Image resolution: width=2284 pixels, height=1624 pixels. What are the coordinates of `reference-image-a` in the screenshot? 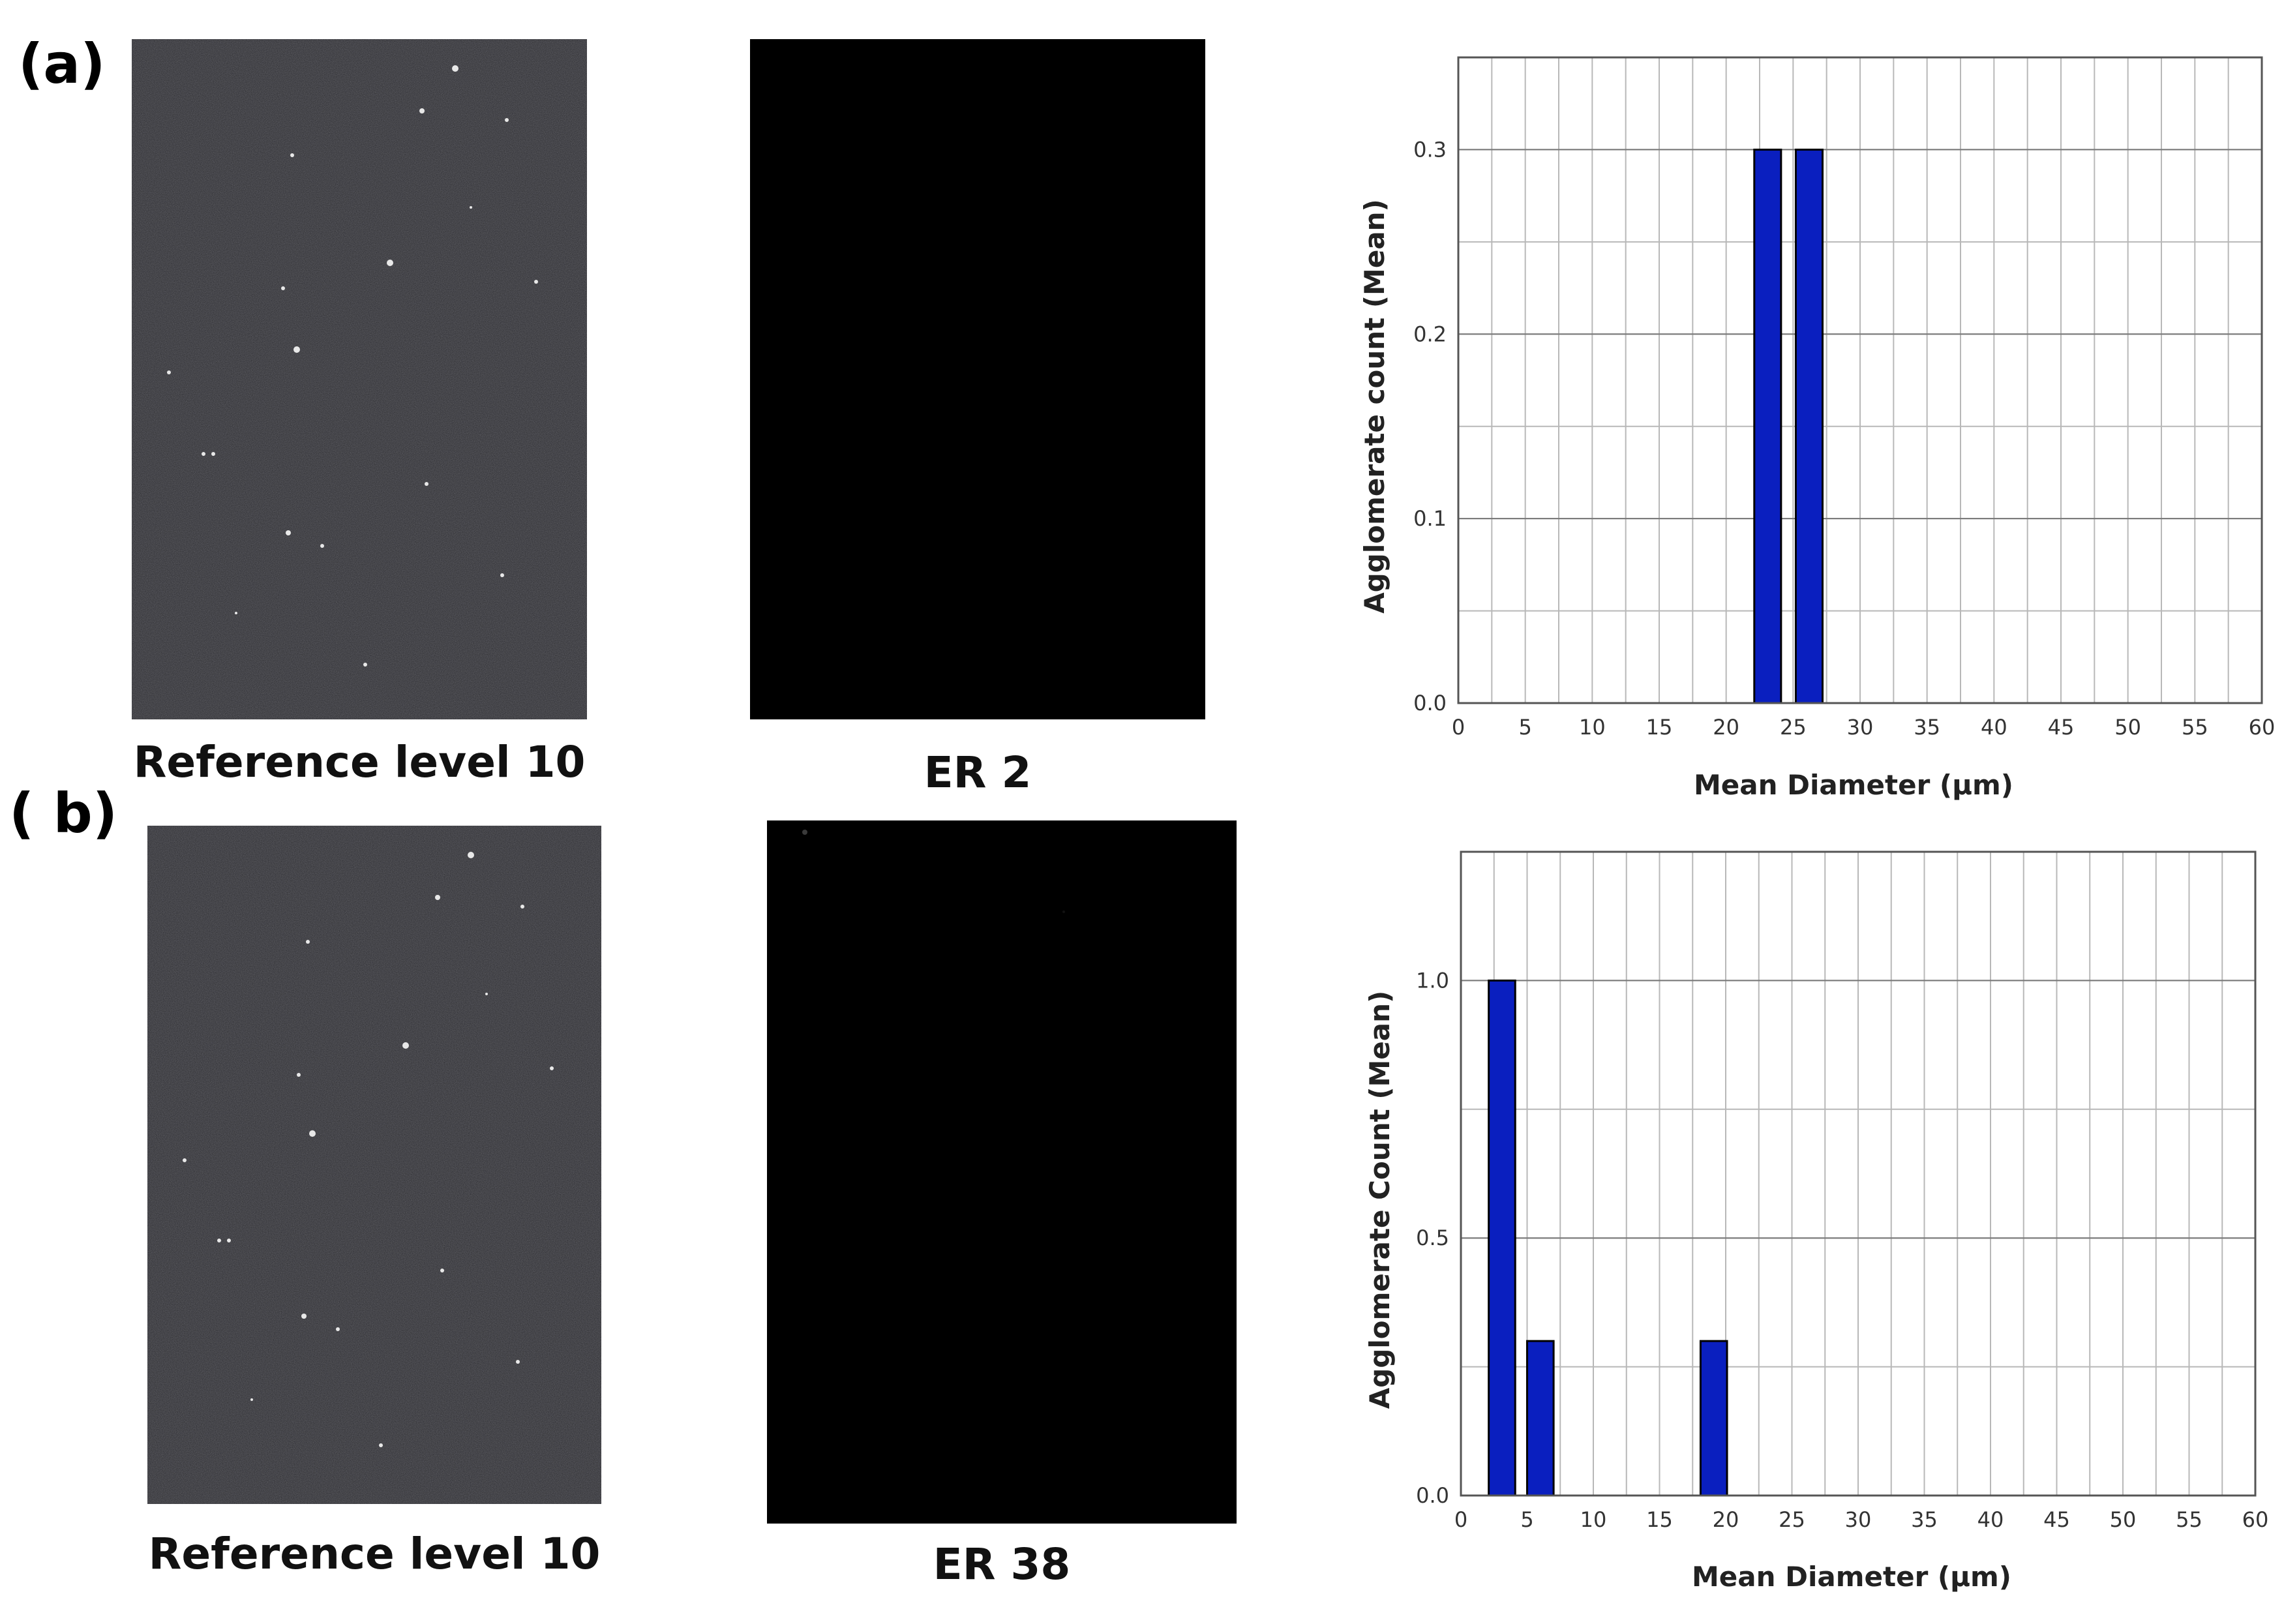 It's located at (359, 379).